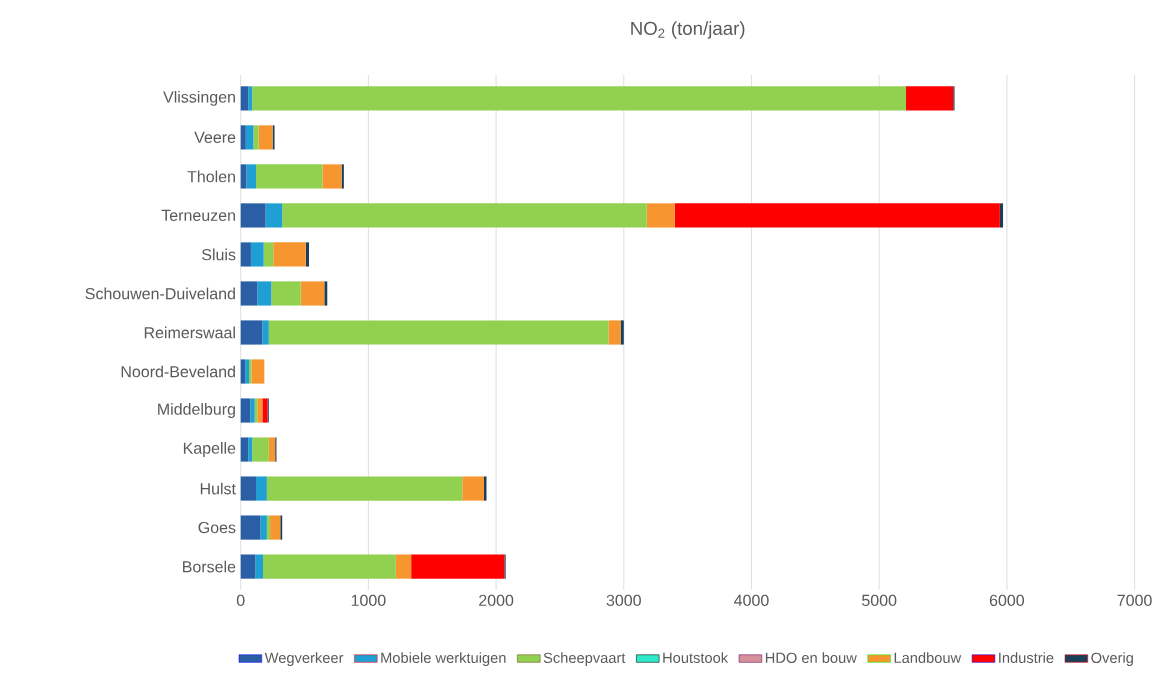 Image resolution: width=1165 pixels, height=682 pixels. What do you see at coordinates (199, 98) in the screenshot?
I see `y-tick-label: Vlissingen` at bounding box center [199, 98].